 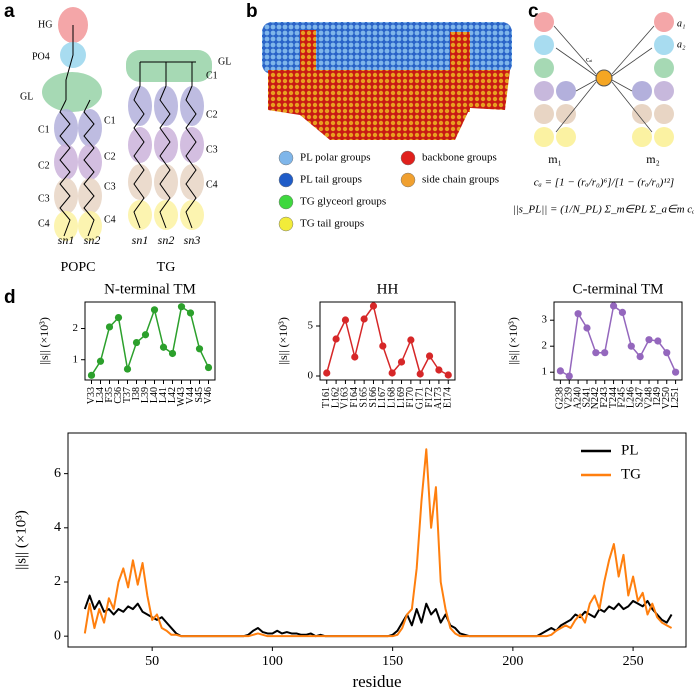 What do you see at coordinates (343, 202) in the screenshot?
I see `legend-label: TG glyceorl groups` at bounding box center [343, 202].